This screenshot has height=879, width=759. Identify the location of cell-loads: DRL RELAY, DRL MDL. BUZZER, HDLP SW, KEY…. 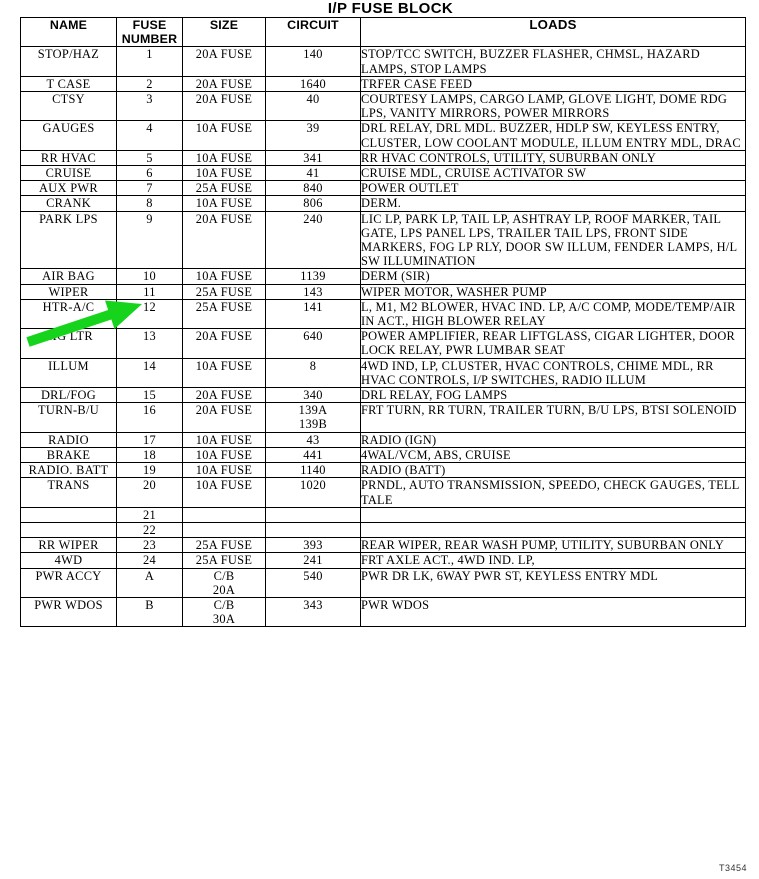
(553, 135).